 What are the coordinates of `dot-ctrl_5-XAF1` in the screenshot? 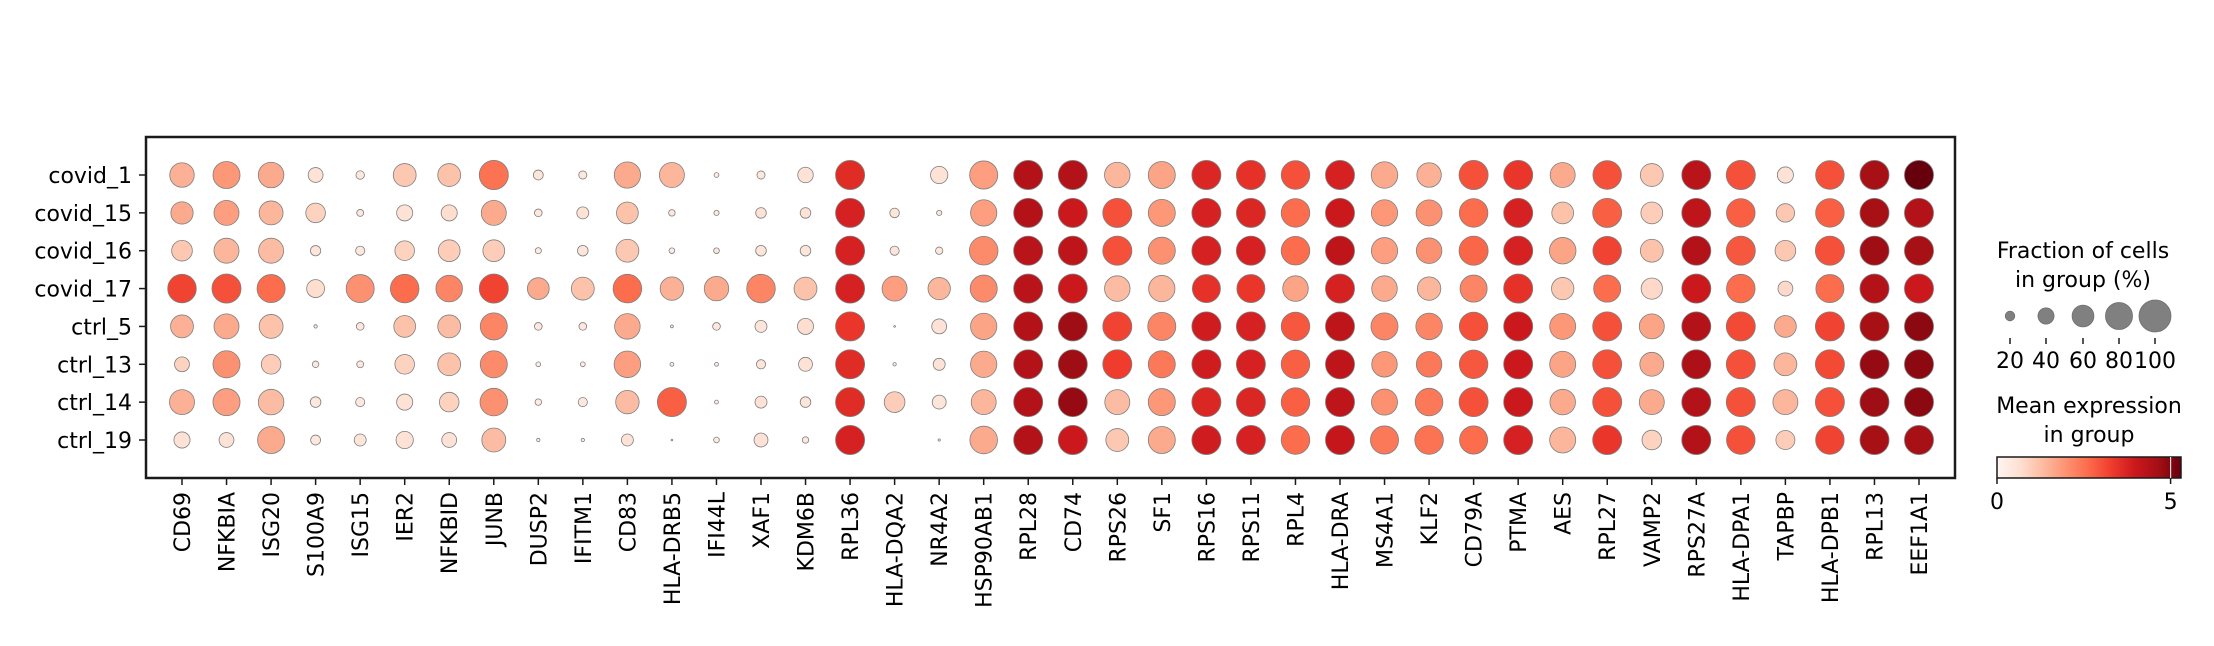 It's located at (761, 326).